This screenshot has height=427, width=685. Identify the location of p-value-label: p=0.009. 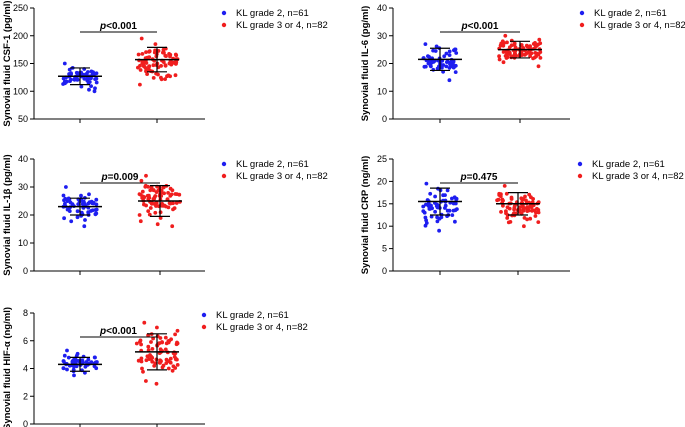
(120, 177).